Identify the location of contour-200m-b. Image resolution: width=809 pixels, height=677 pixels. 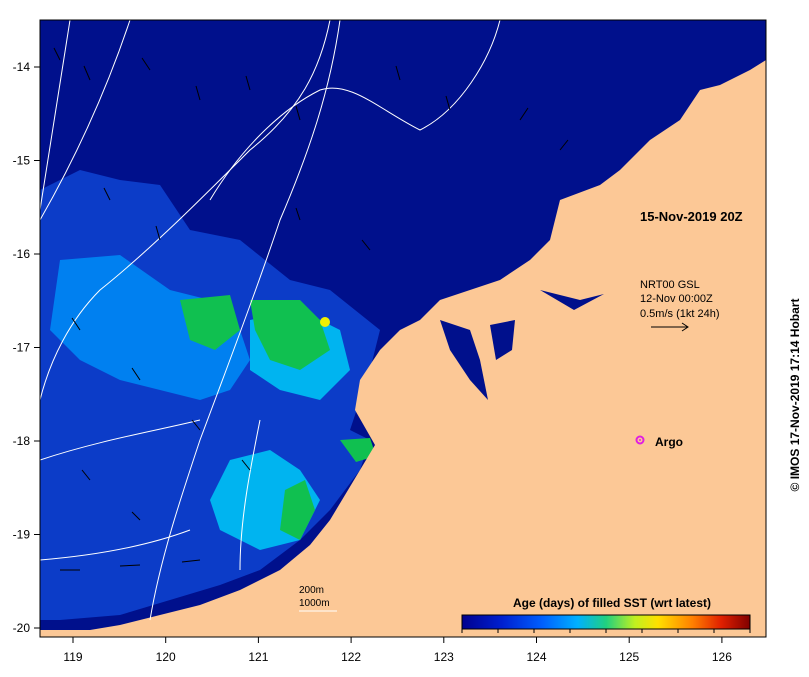
(355, 110).